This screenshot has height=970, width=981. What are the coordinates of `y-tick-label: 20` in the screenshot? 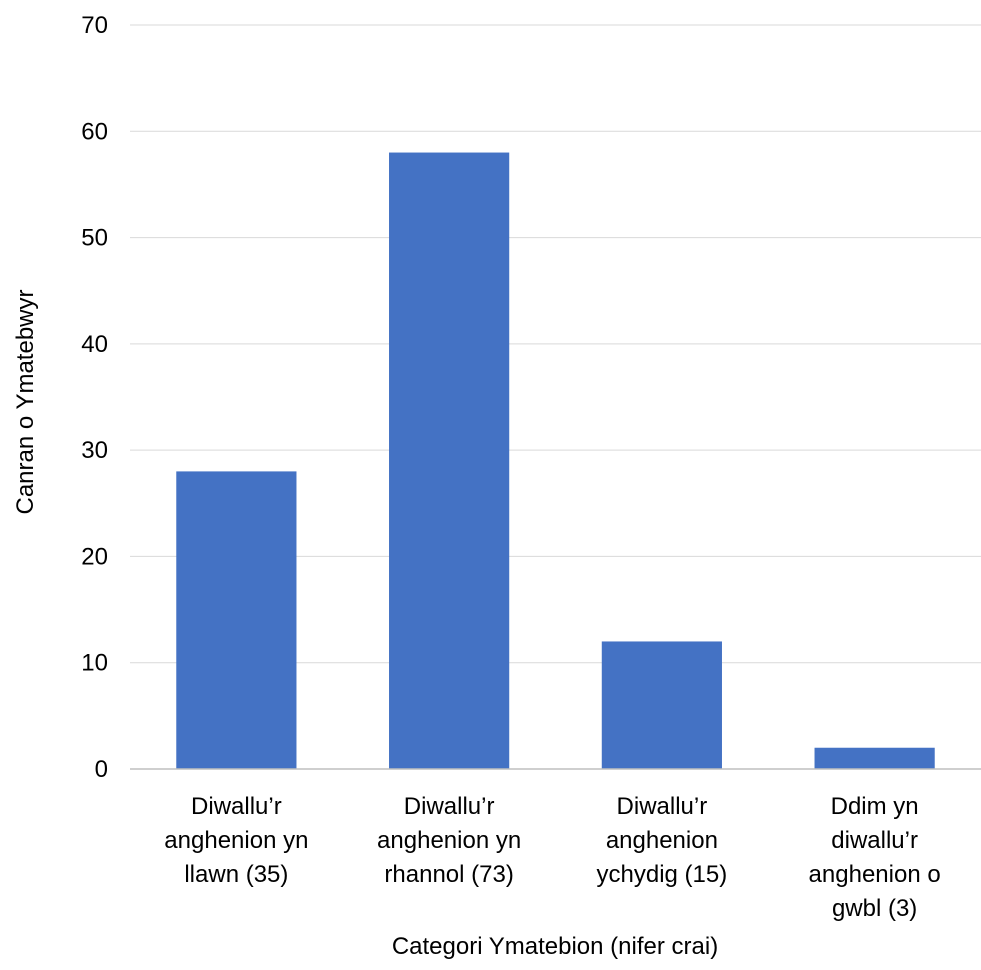 It's located at (94, 556).